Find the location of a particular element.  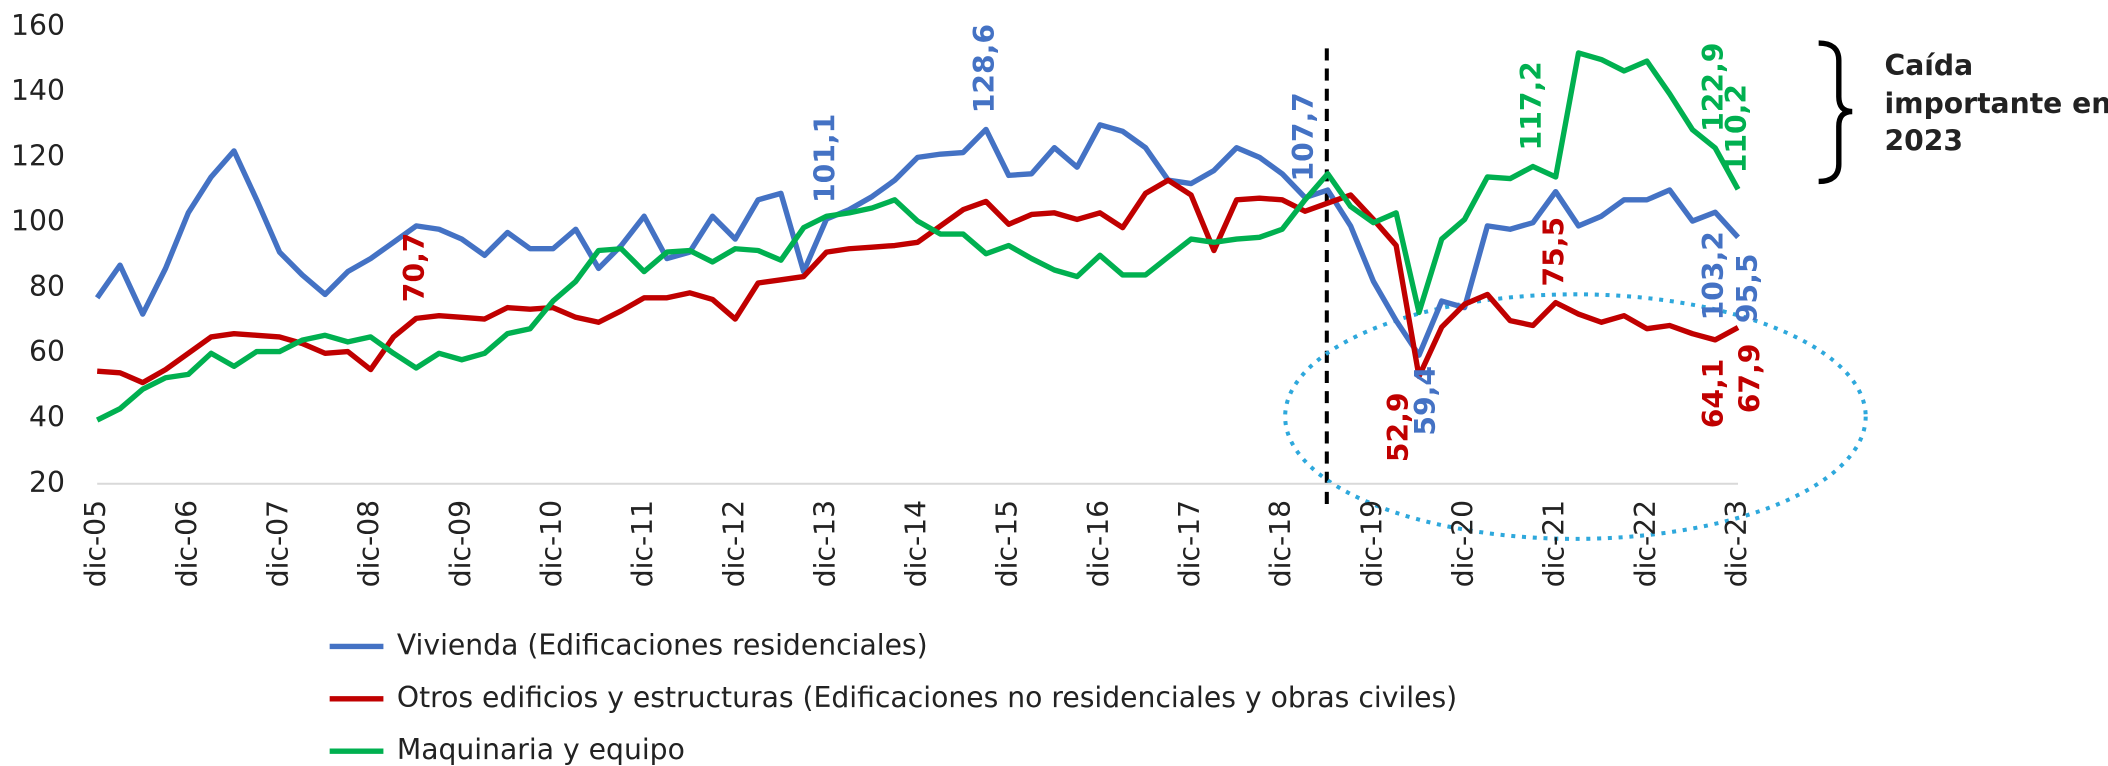

y-tick-label: 100 is located at coordinates (38, 221).